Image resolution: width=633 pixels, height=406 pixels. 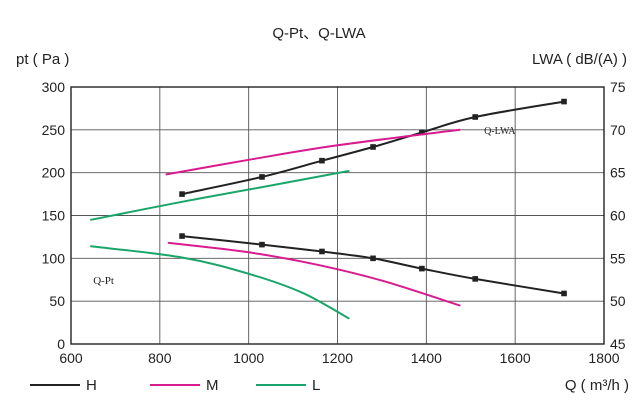 I want to click on legend-label-h: H, so click(x=91, y=385).